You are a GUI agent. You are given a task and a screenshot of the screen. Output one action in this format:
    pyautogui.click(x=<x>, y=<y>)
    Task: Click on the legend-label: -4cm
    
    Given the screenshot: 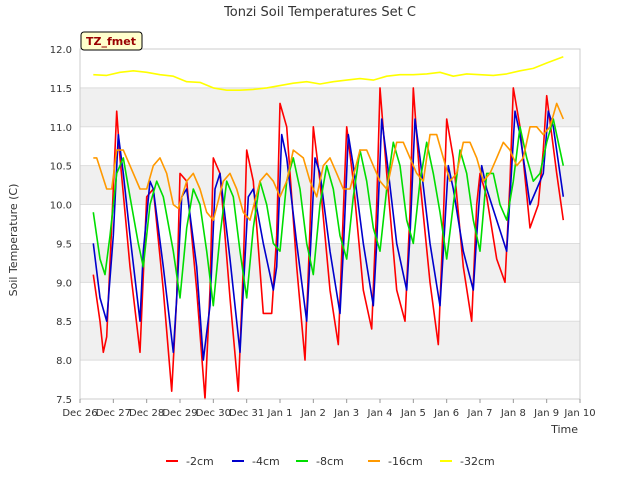 What is the action you would take?
    pyautogui.click(x=266, y=461)
    